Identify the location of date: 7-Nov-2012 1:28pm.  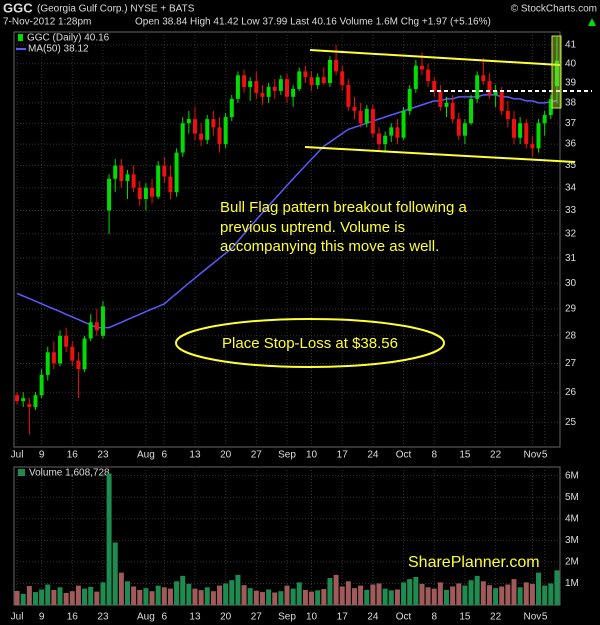
(47, 22).